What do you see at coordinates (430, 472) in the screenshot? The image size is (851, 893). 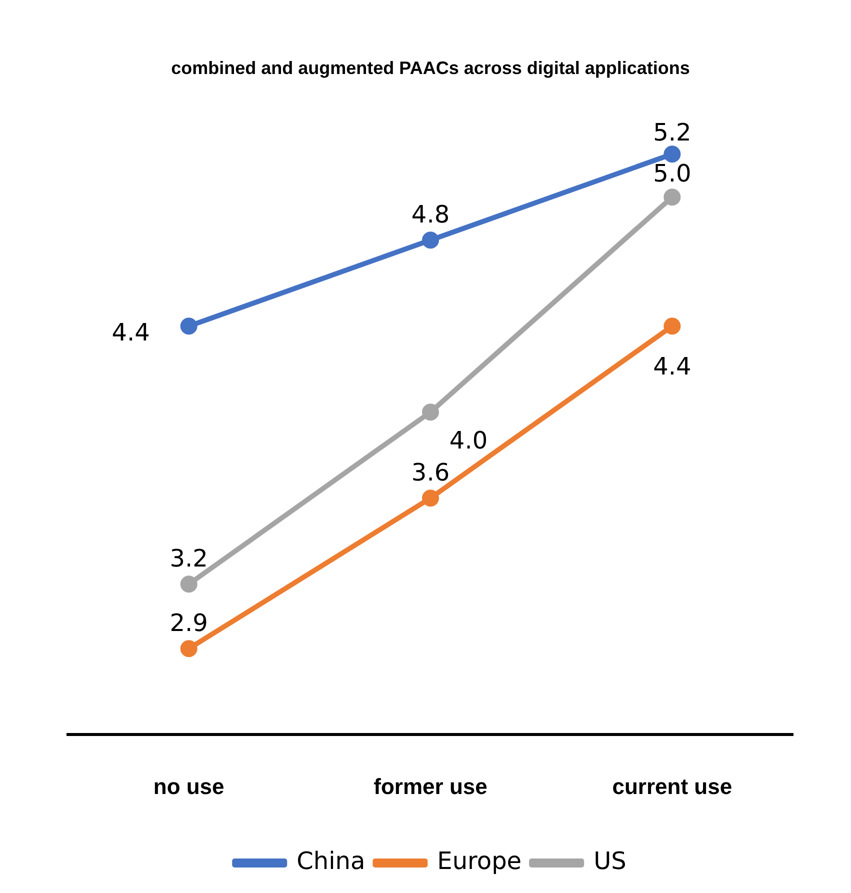 I see `data-label: 3.6` at bounding box center [430, 472].